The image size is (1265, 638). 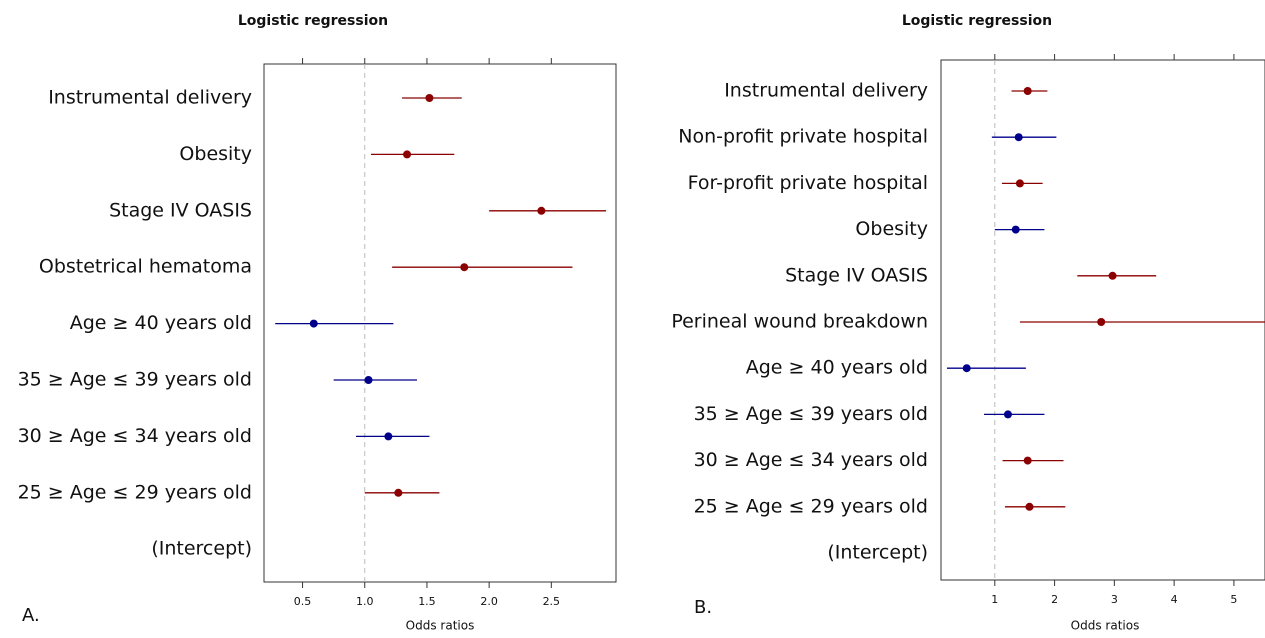 I want to click on x-tick-label: 2, so click(x=1054, y=599).